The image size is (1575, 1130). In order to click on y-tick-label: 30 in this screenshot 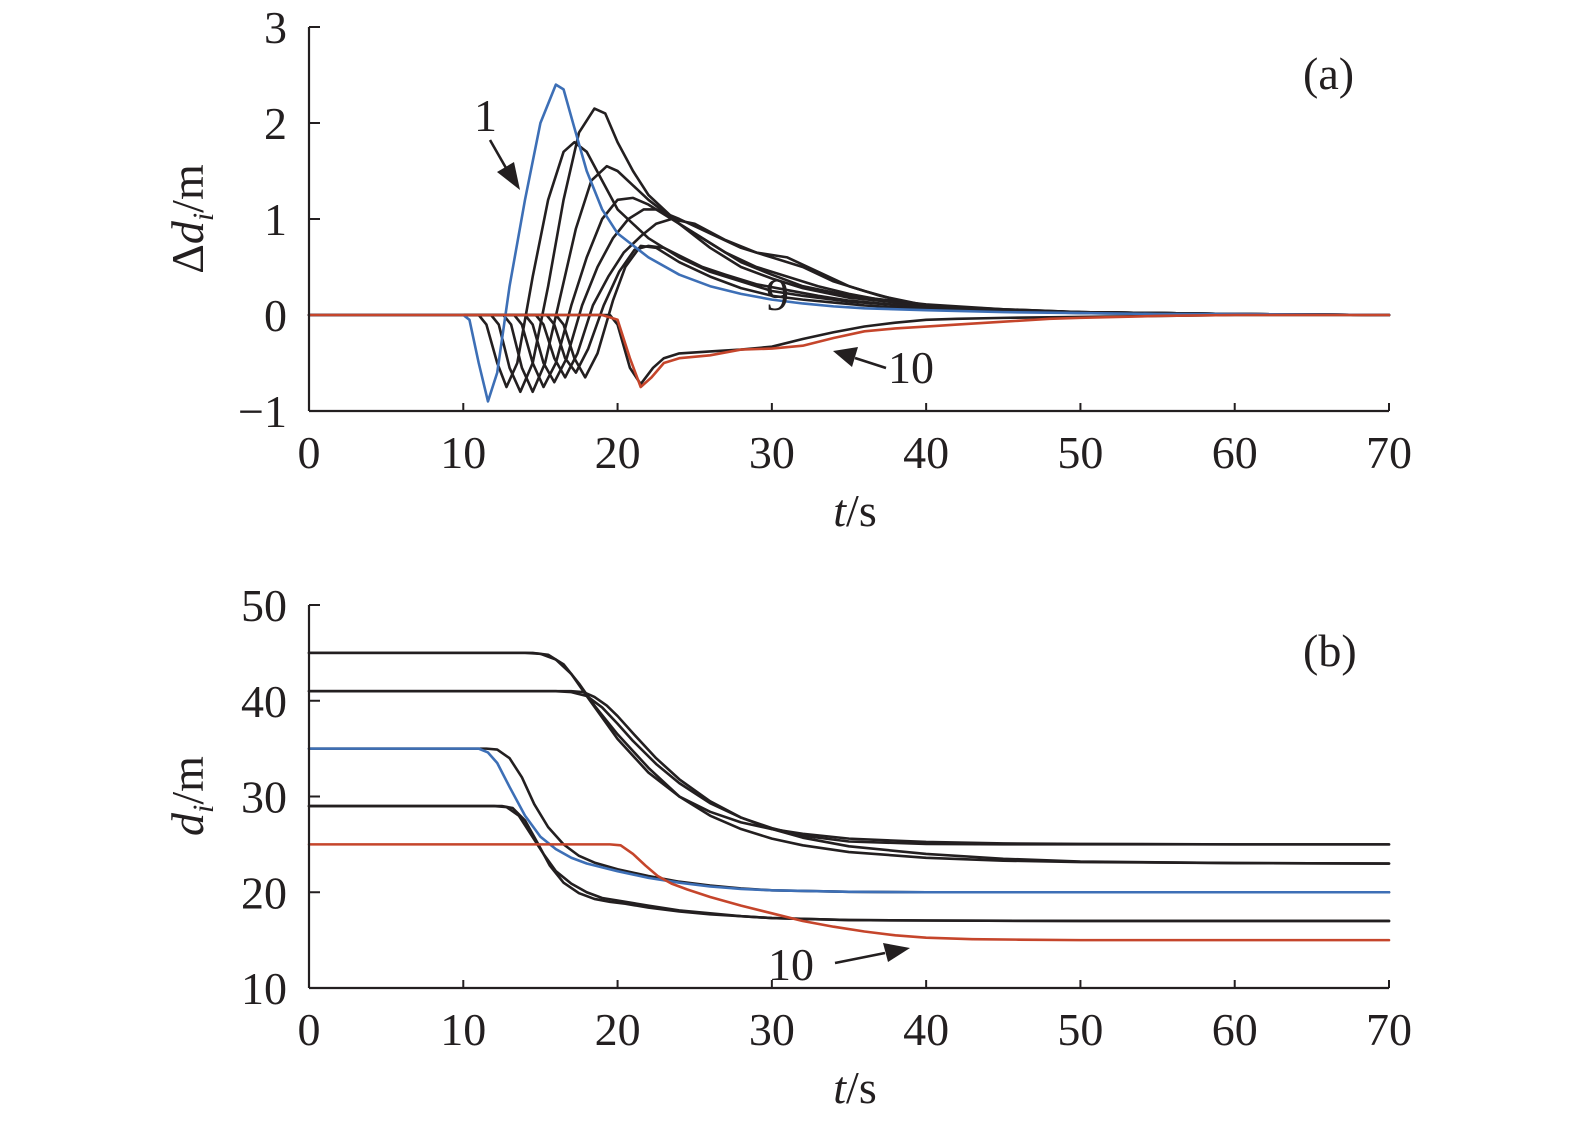, I will do `click(264, 797)`.